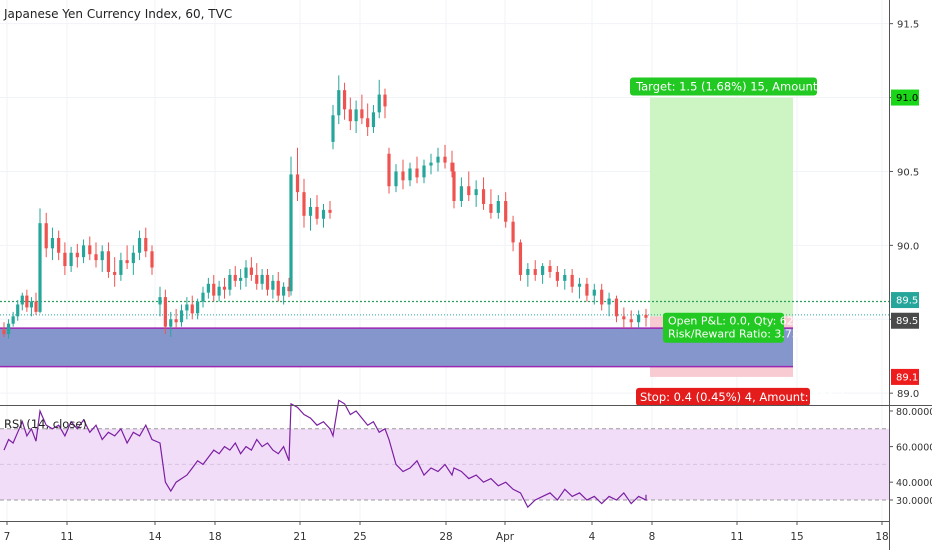 This screenshot has height=554, width=932. I want to click on target-zone, so click(721, 207).